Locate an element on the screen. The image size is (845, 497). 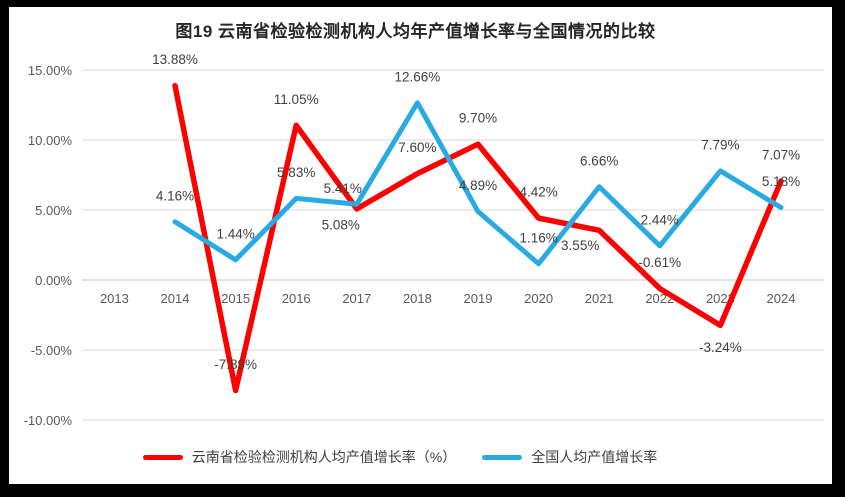
x-tick-label: 2021 is located at coordinates (599, 298).